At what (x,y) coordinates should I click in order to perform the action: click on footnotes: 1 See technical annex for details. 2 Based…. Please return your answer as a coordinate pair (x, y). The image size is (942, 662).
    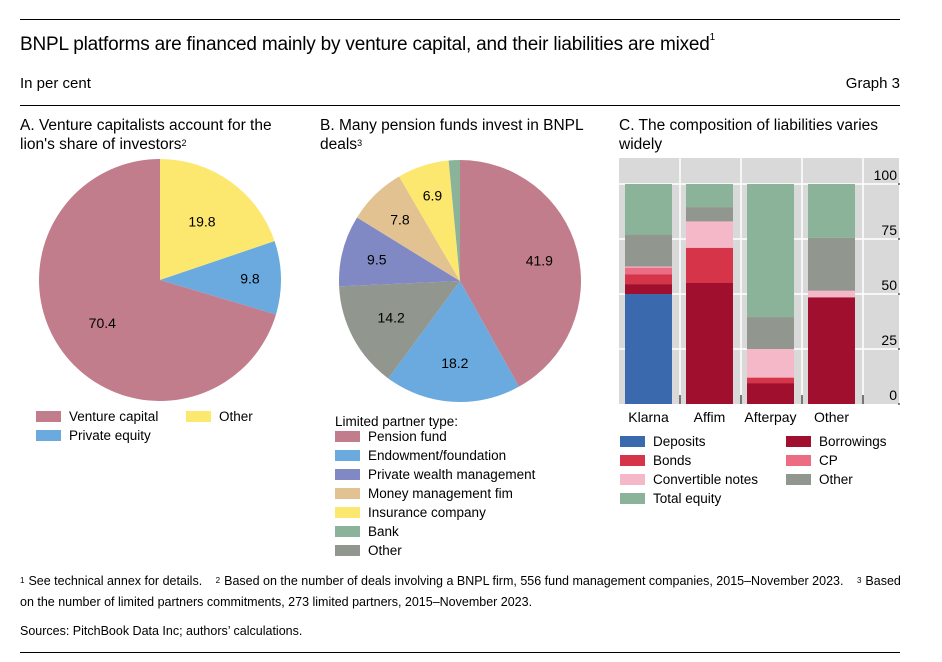
    Looking at the image, I should click on (465, 592).